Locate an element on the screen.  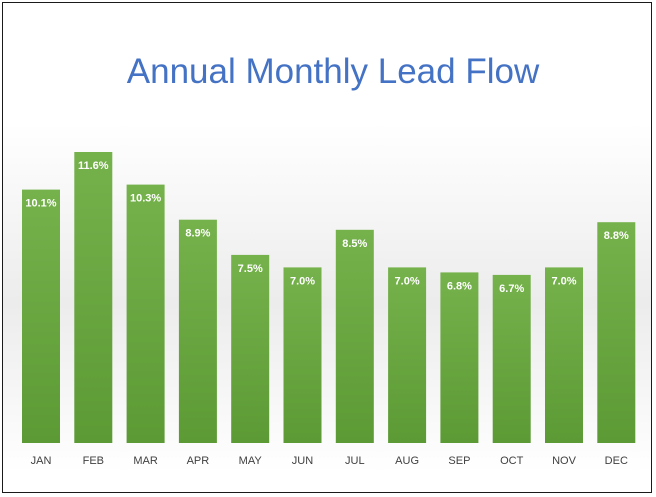
tick-label-mar: MAR is located at coordinates (145, 461).